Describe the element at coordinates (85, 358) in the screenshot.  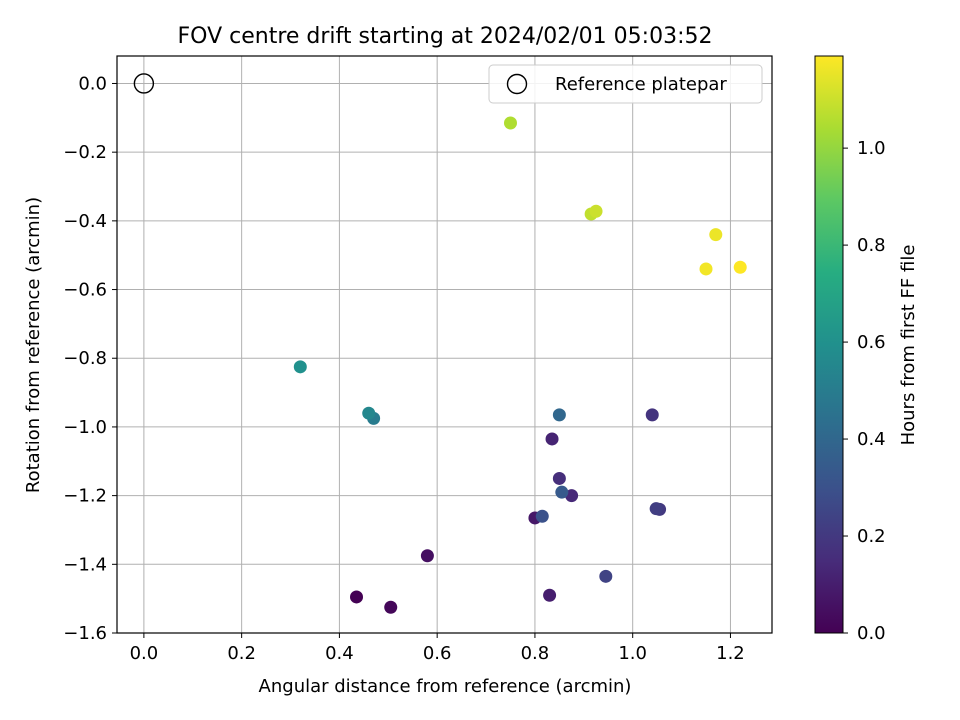
I see `y-tick-label: −0.8` at that location.